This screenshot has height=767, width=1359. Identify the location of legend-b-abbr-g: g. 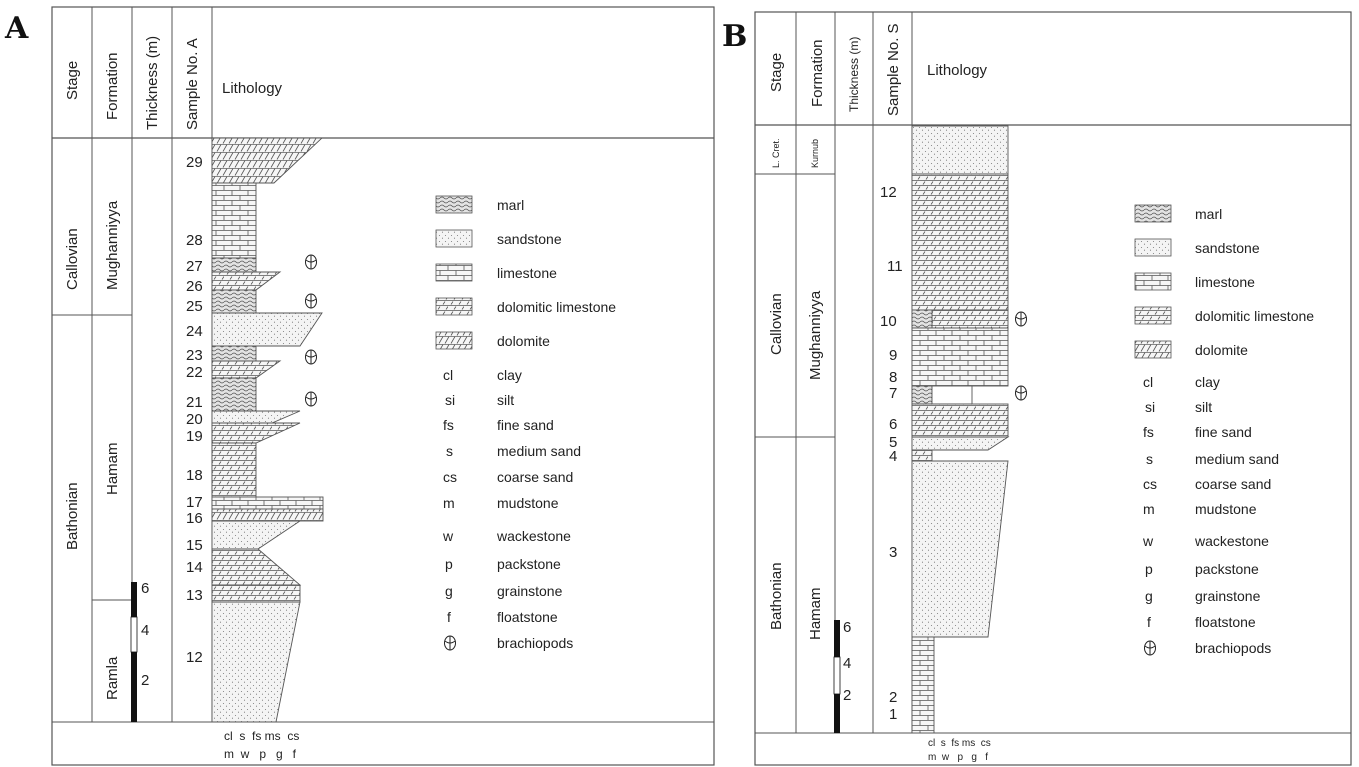
(1149, 596).